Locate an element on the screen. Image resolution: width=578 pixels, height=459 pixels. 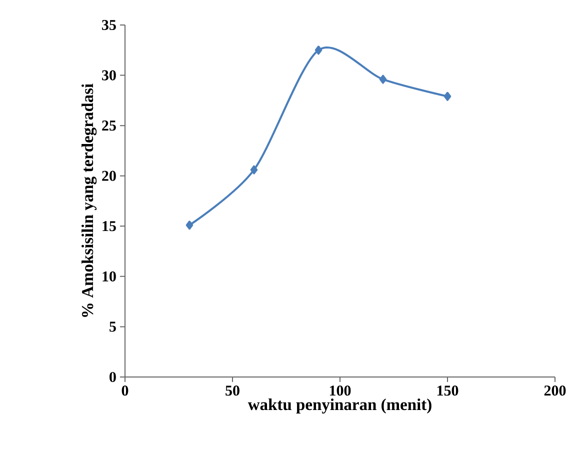
x-tick-label: 0 is located at coordinates (125, 391).